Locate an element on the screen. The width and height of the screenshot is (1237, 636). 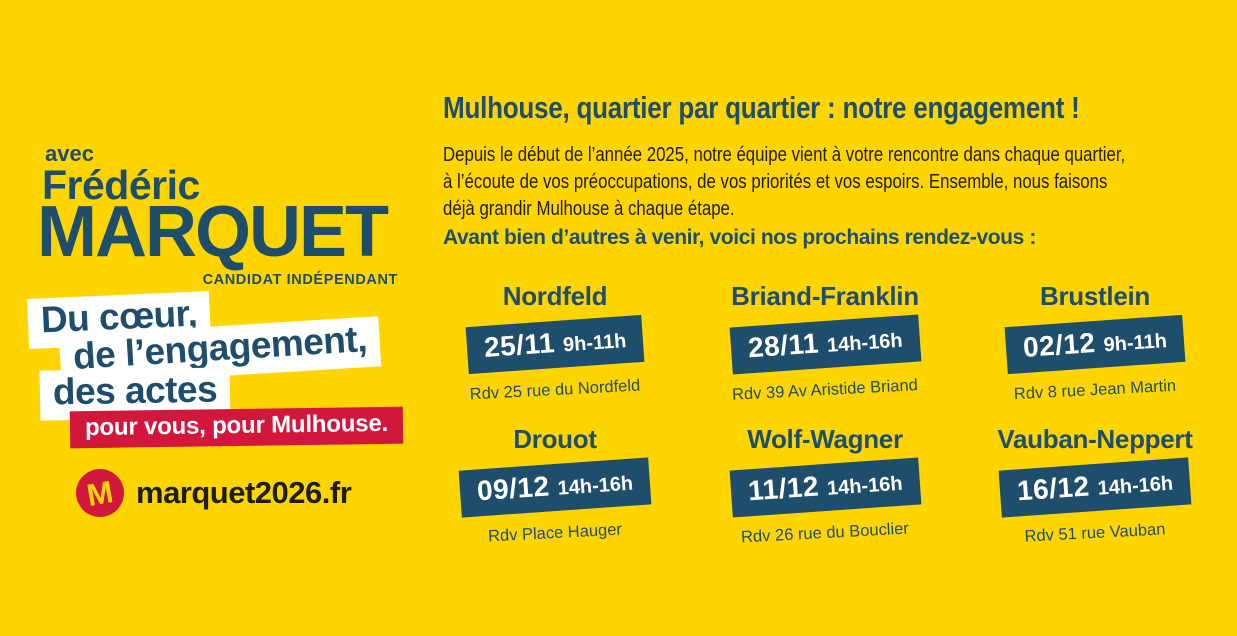
event-date-box: 28/11 14h-16h is located at coordinates (825, 344).